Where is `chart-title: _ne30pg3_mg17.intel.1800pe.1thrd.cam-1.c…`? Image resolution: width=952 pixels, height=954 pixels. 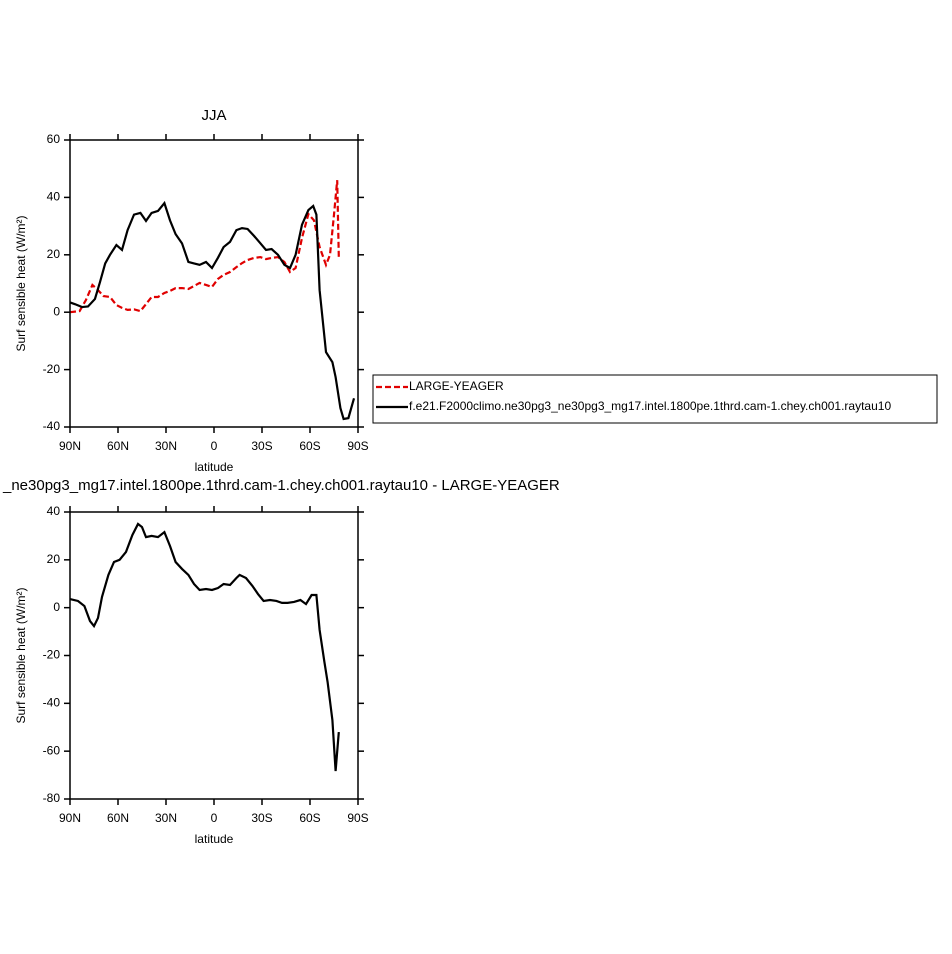
chart-title: _ne30pg3_mg17.intel.1800pe.1thrd.cam-1.c… is located at coordinates (281, 485).